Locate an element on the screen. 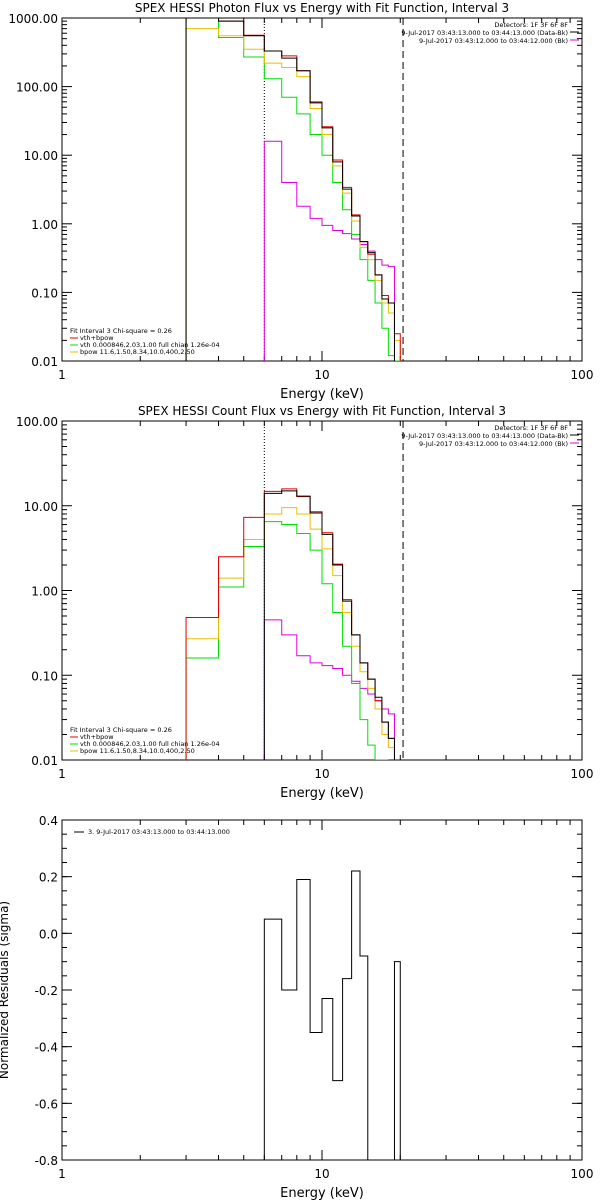 The width and height of the screenshot is (600, 1200). series-total-fit is located at coordinates (293, 189).